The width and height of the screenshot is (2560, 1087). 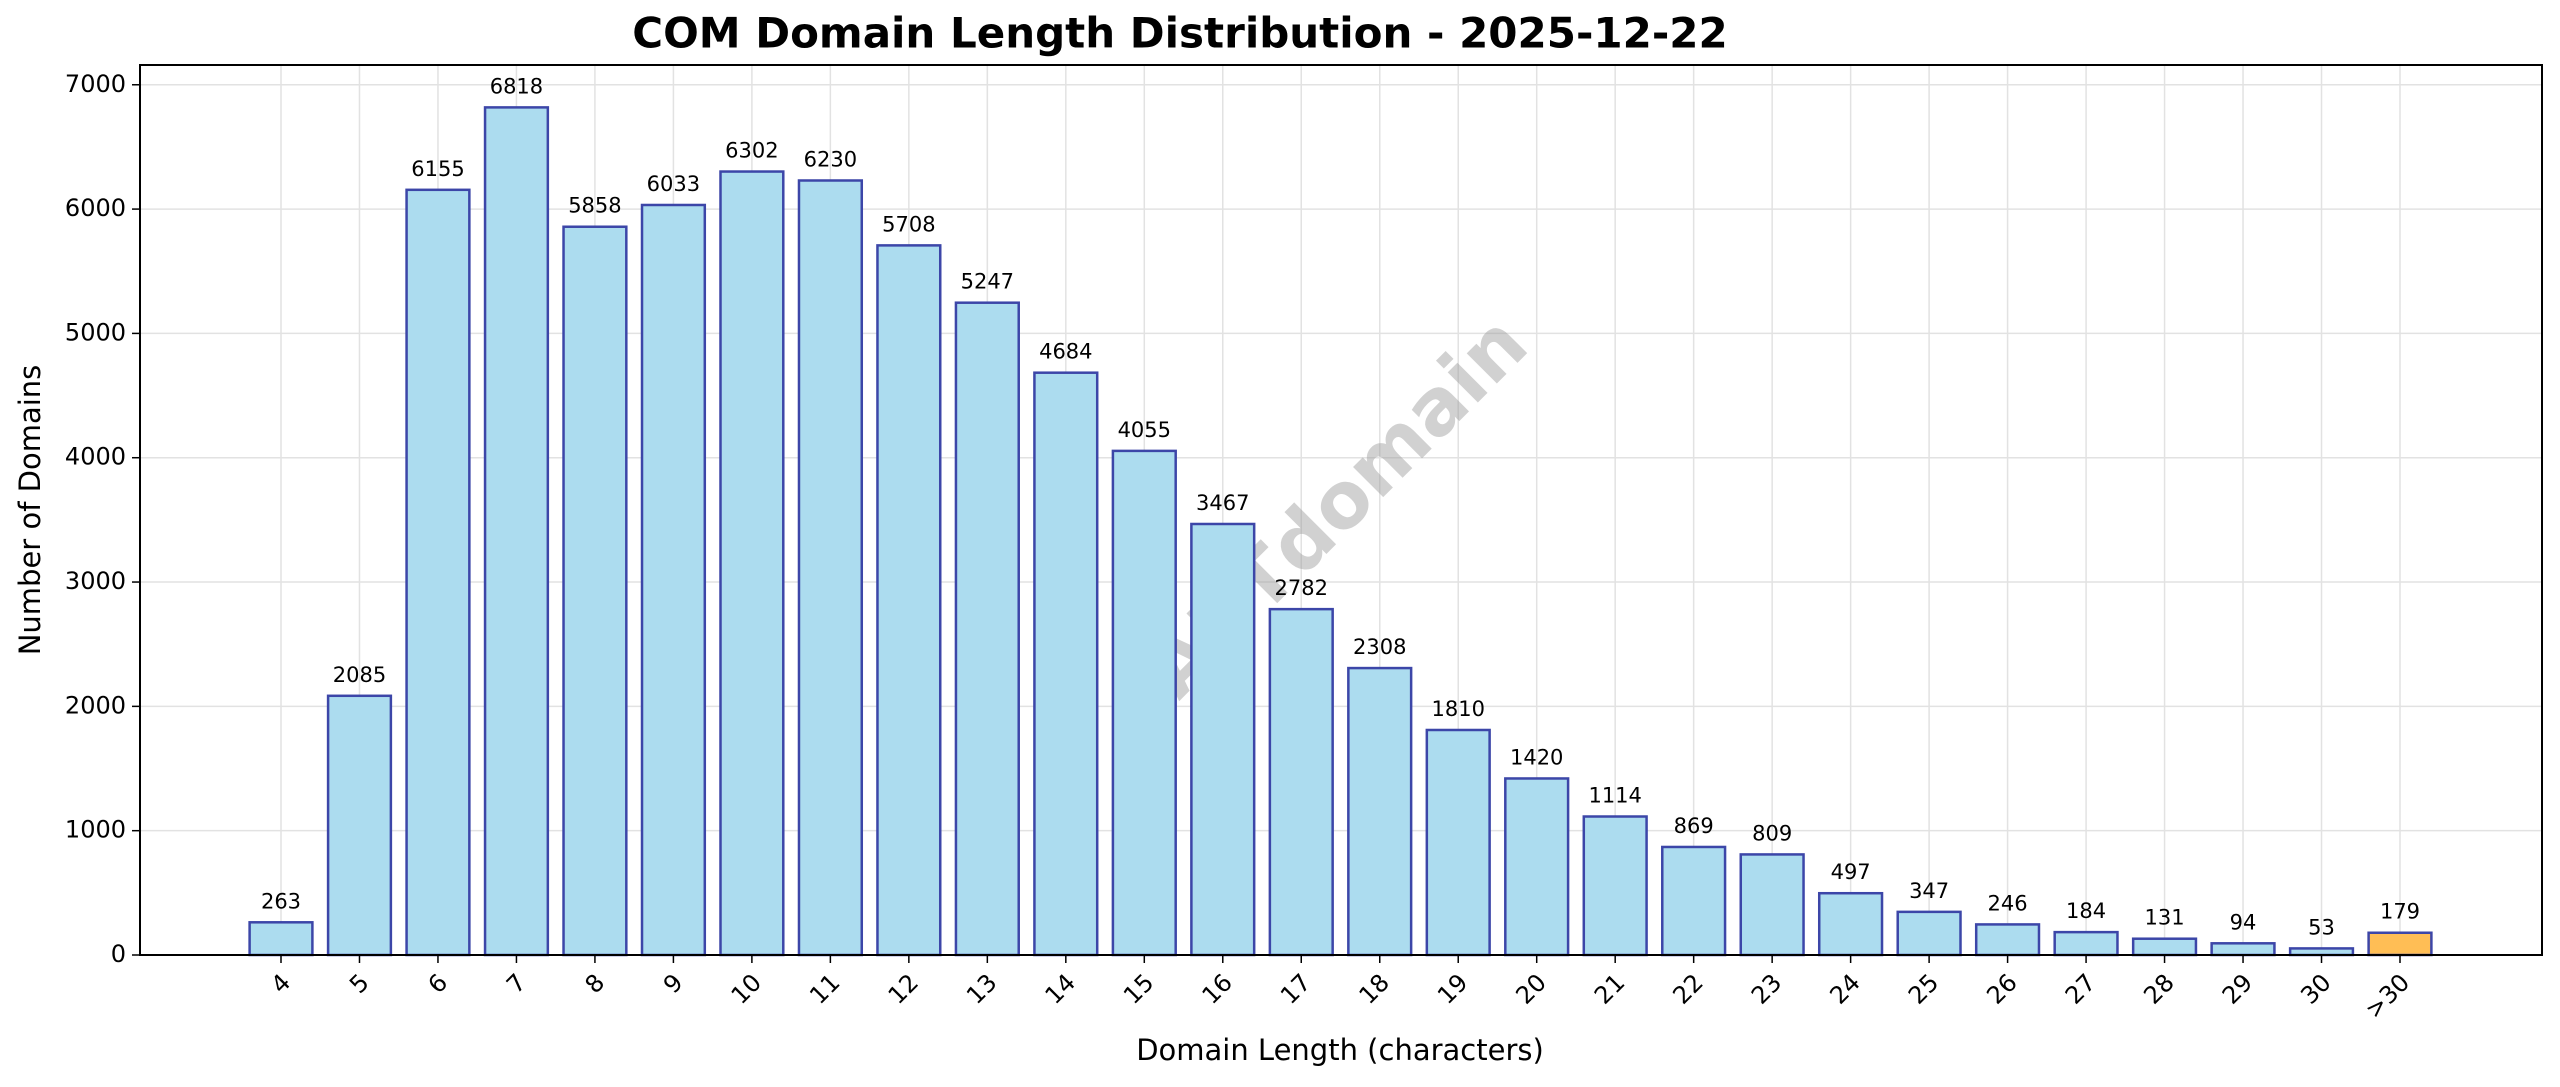 I want to click on value-label: 869, so click(x=1694, y=826).